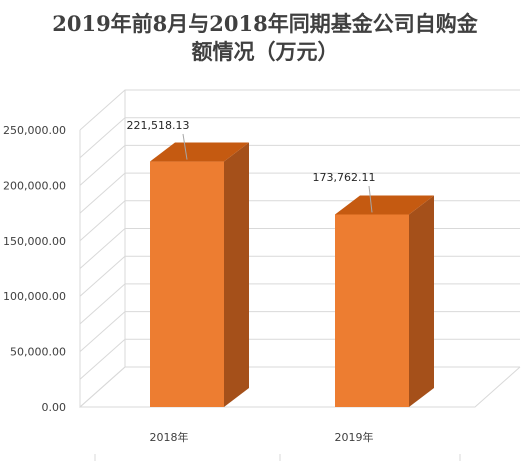 The height and width of the screenshot is (461, 530). I want to click on data-label: 221,518.13, so click(158, 125).